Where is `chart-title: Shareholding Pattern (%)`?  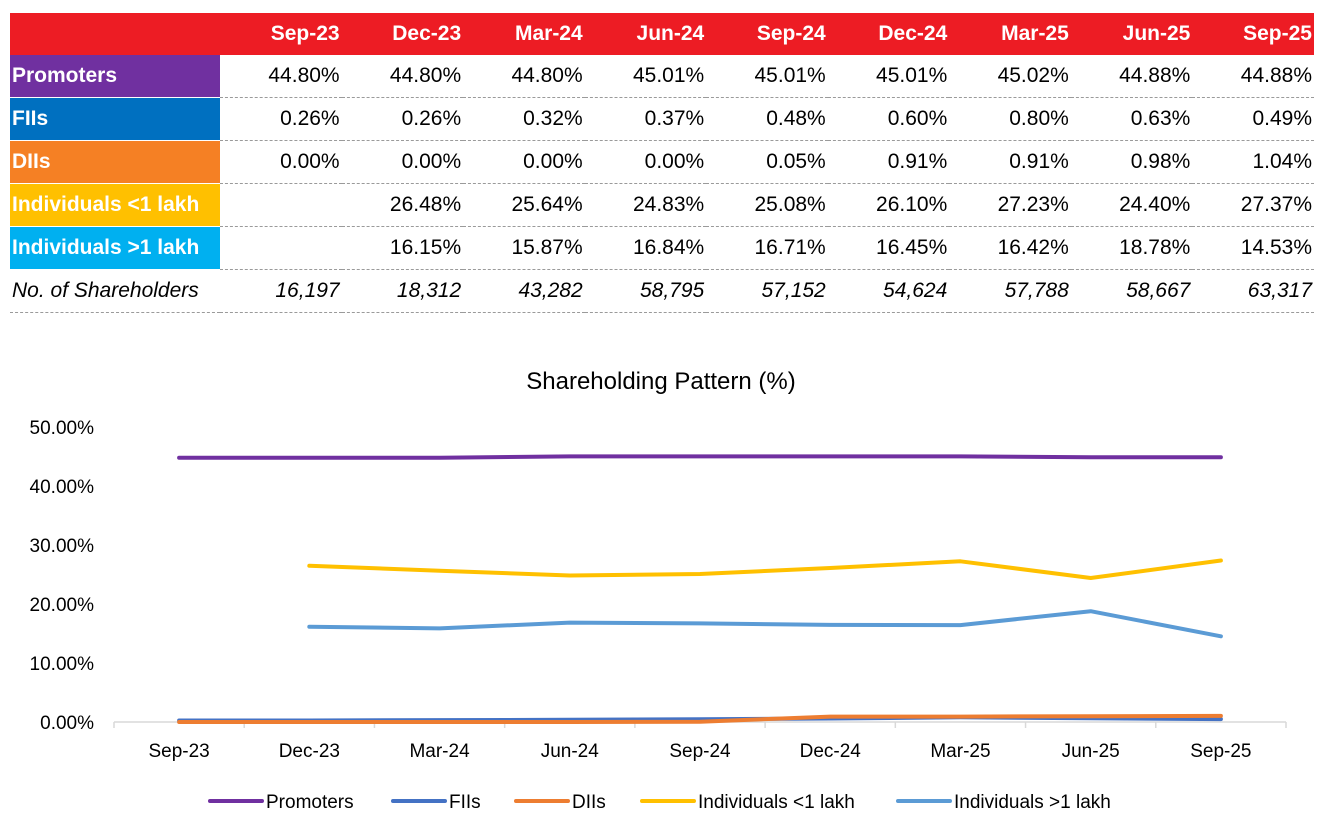
chart-title: Shareholding Pattern (%) is located at coordinates (660, 381).